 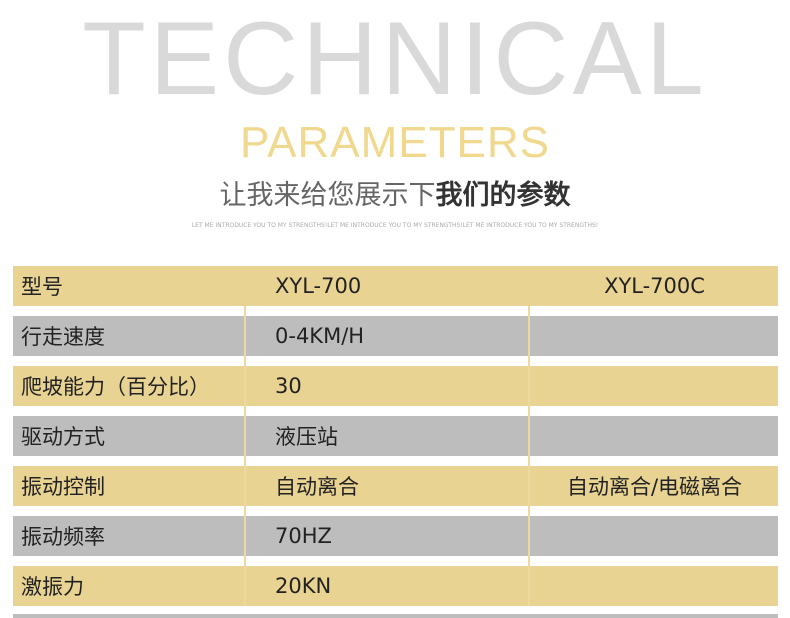 I want to click on table-row: 驱动方式 液压站, so click(x=395, y=436).